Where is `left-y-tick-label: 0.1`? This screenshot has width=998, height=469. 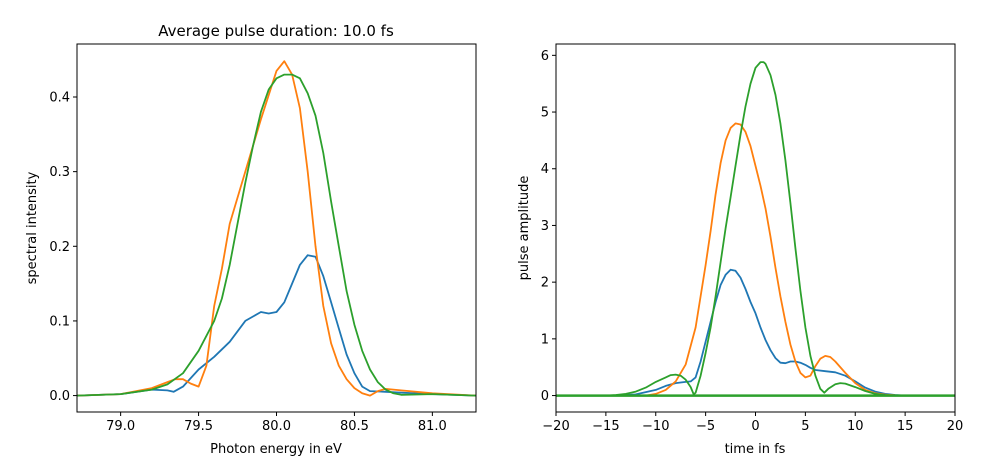 left-y-tick-label: 0.1 is located at coordinates (59, 321).